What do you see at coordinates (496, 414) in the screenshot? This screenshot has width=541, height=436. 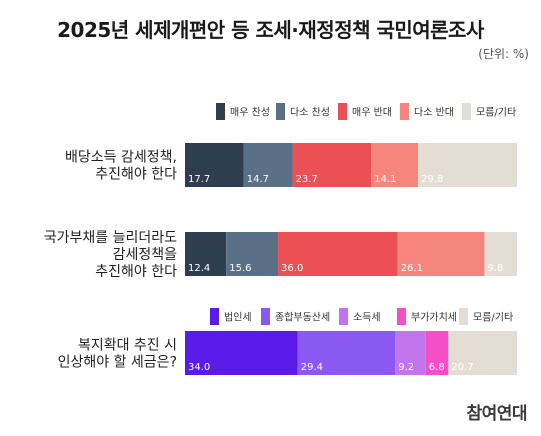 I see `brand-logo: 참여연대` at bounding box center [496, 414].